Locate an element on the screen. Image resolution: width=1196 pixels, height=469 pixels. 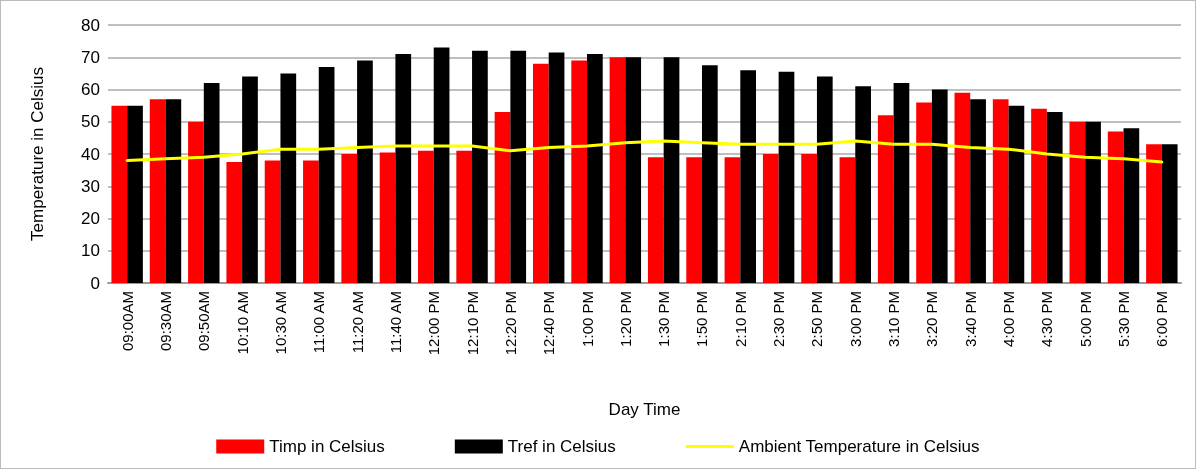
x-tick-label: 3:00 PM is located at coordinates (855, 319).